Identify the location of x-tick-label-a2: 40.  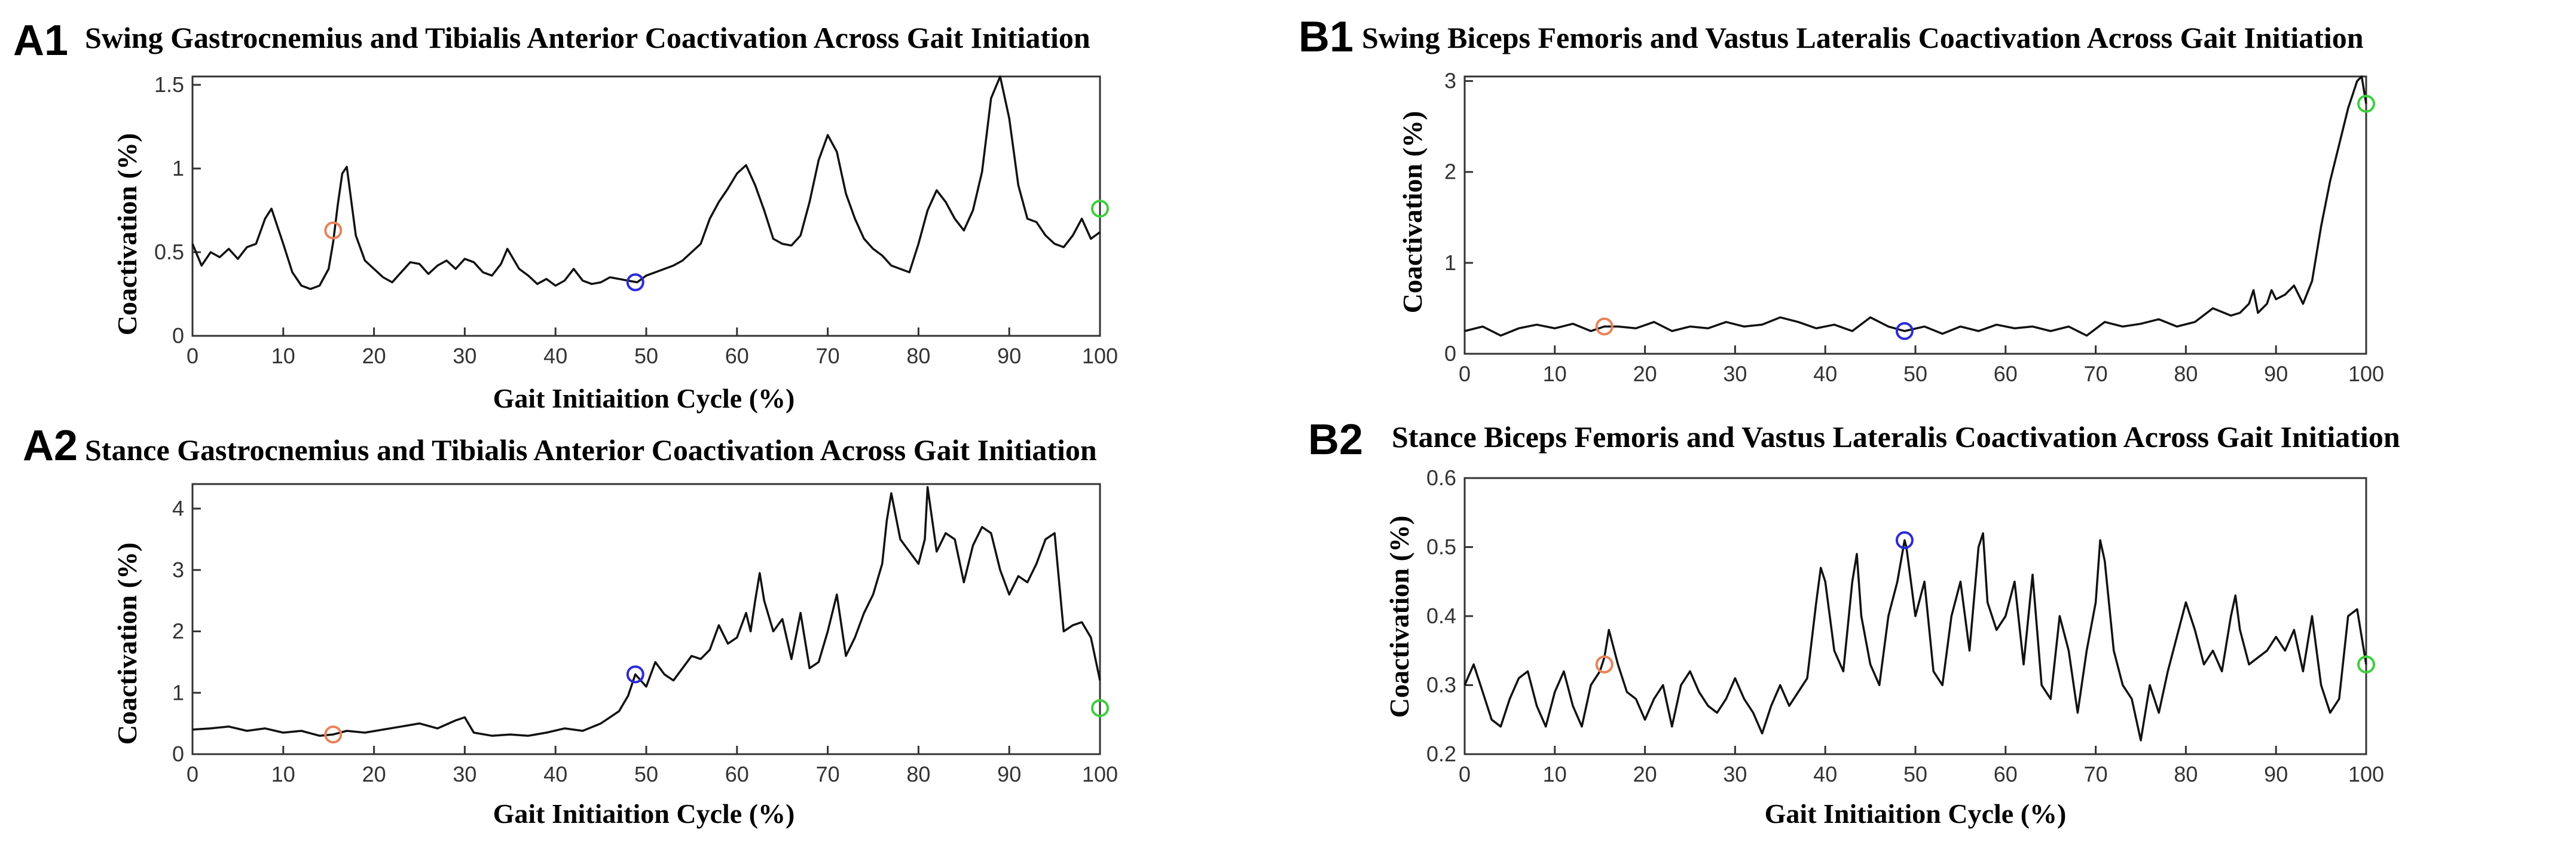
(555, 774).